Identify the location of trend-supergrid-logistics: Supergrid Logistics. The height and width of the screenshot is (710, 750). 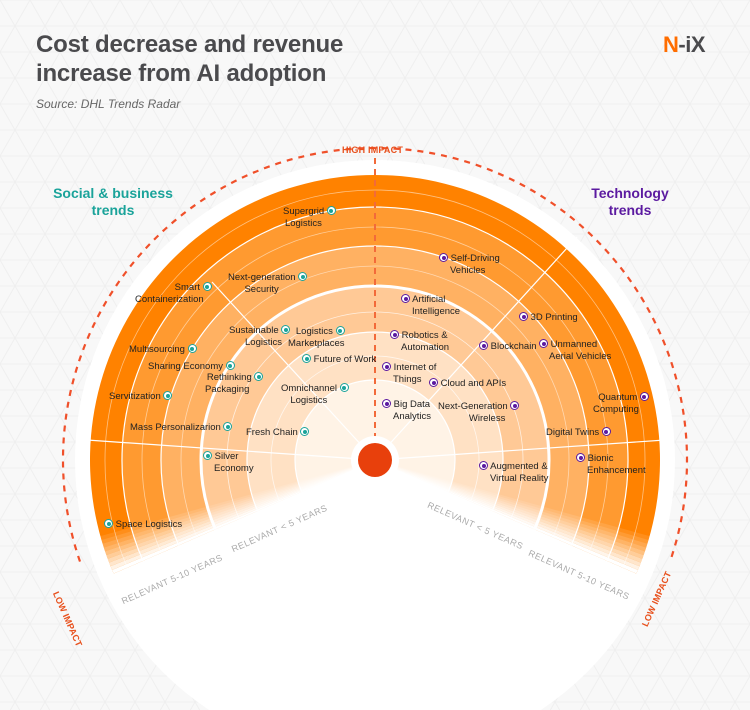
(309, 218).